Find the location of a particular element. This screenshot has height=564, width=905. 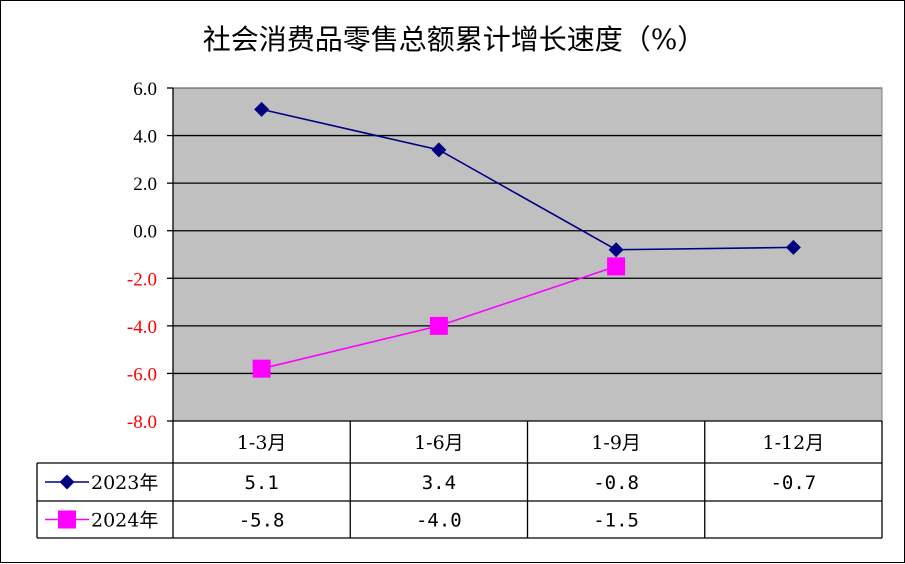

category-label: 1-6月 is located at coordinates (439, 443).